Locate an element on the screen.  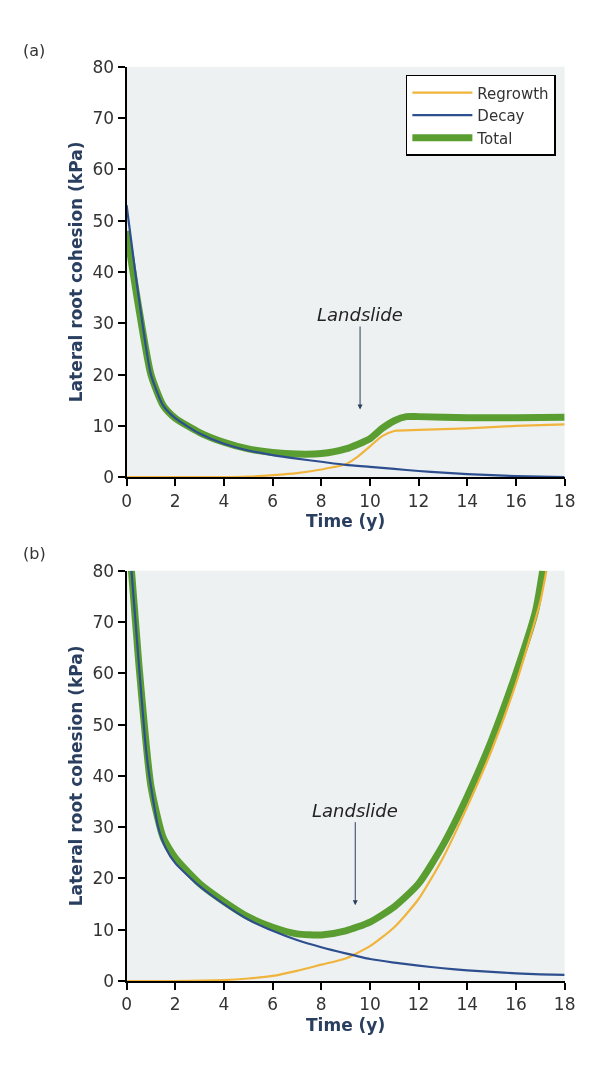
legend-label: Regrowth is located at coordinates (513, 93).